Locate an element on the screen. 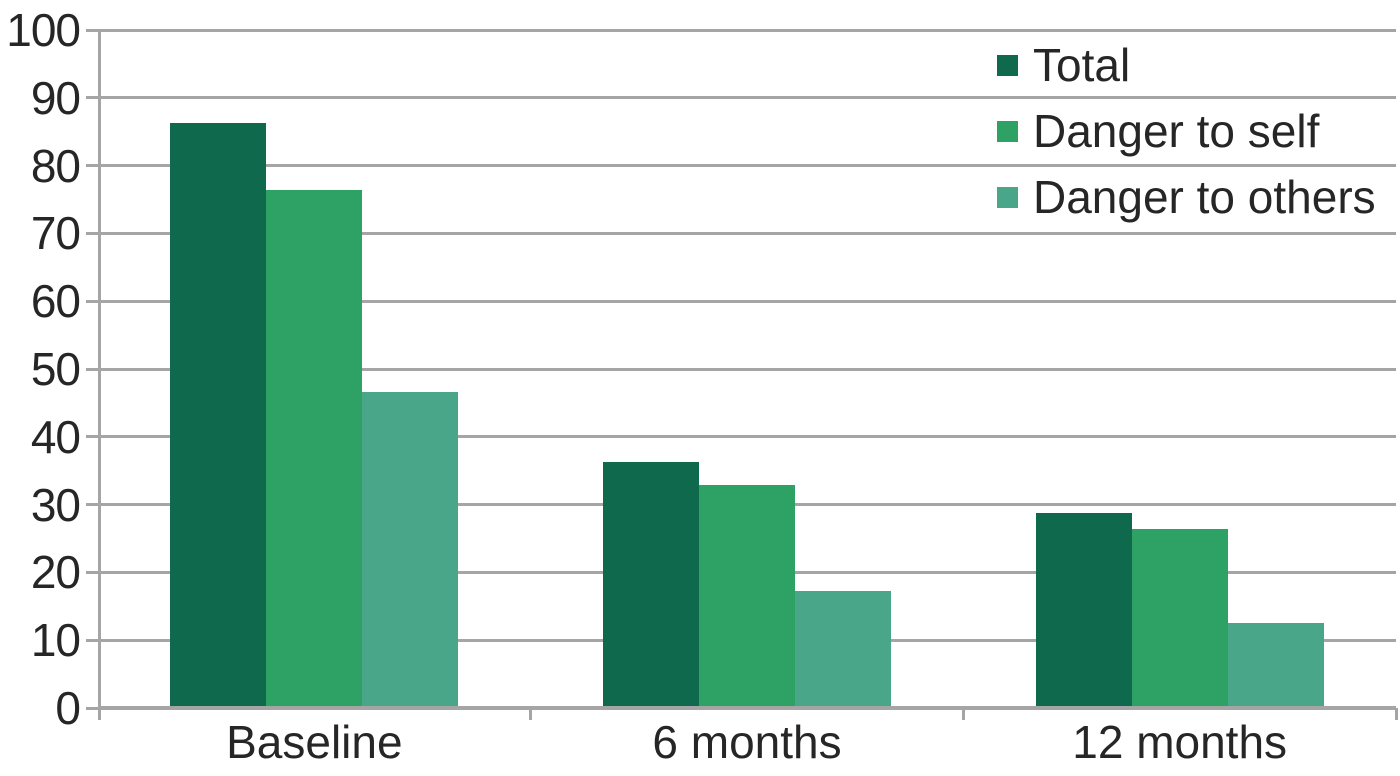 The image size is (1400, 776). bar-danger-to-others-6-months is located at coordinates (843, 649).